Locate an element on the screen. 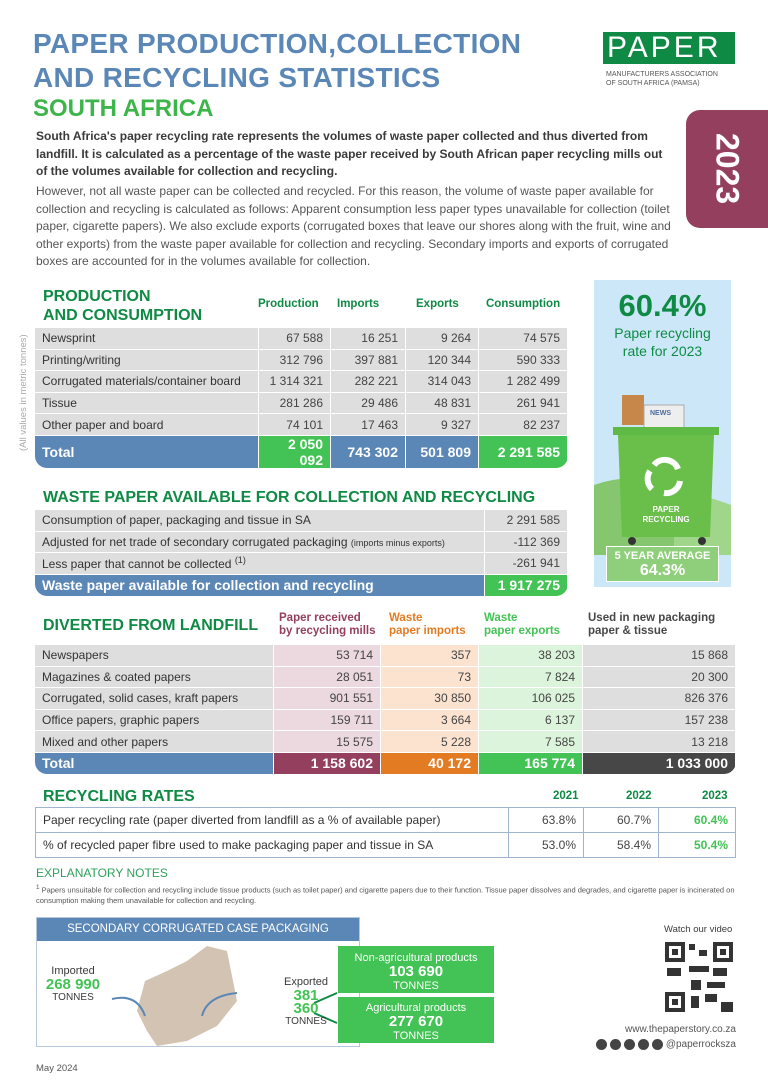  year-tab: 2023 is located at coordinates (727, 169).